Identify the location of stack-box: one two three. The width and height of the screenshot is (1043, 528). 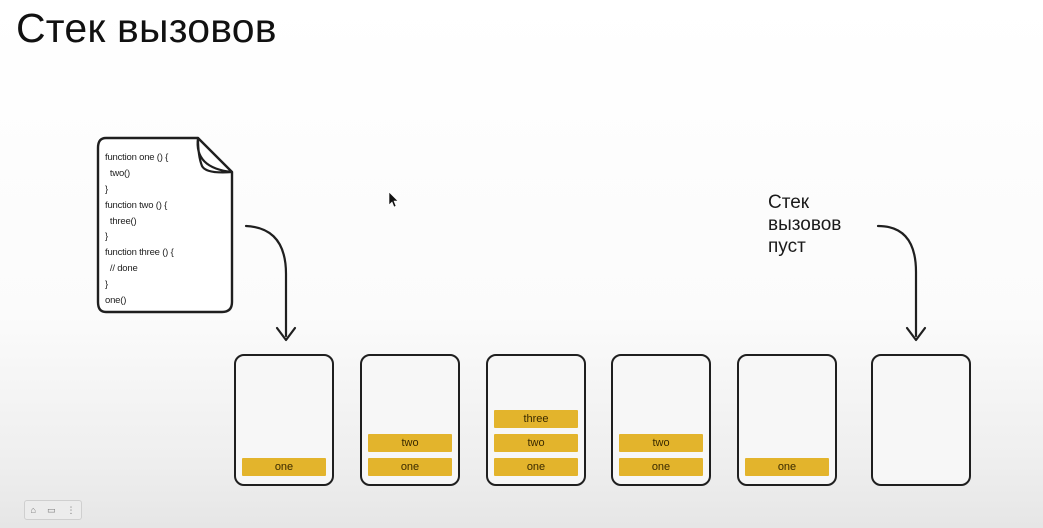
(536, 420).